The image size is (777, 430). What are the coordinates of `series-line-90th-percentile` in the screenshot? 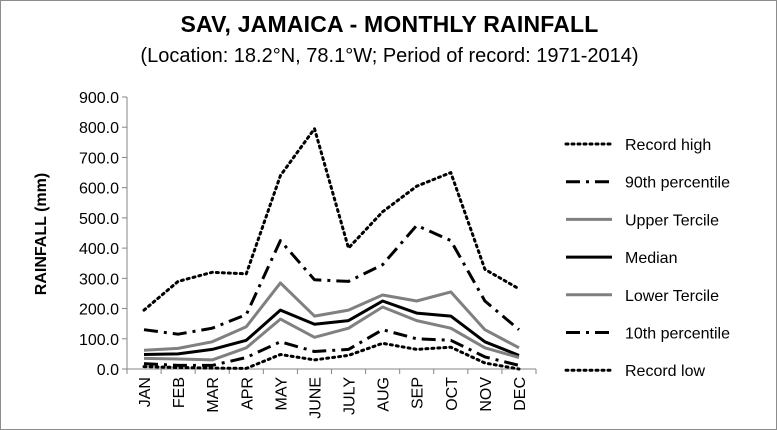 It's located at (331, 279).